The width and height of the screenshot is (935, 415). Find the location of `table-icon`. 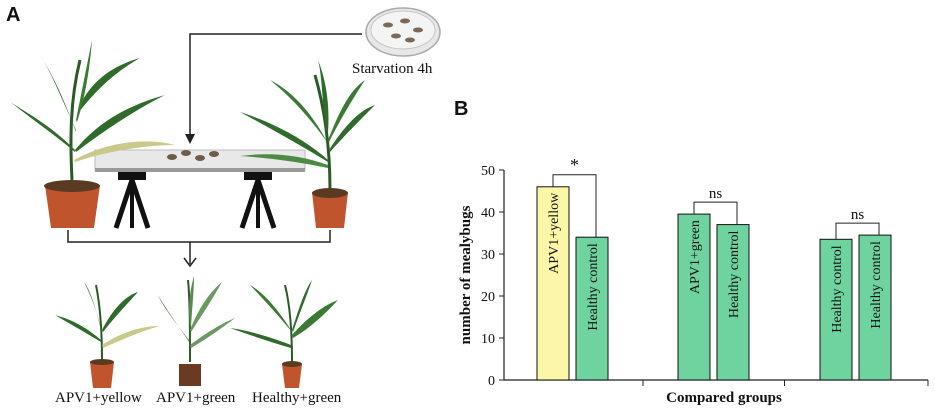

table-icon is located at coordinates (200, 189).